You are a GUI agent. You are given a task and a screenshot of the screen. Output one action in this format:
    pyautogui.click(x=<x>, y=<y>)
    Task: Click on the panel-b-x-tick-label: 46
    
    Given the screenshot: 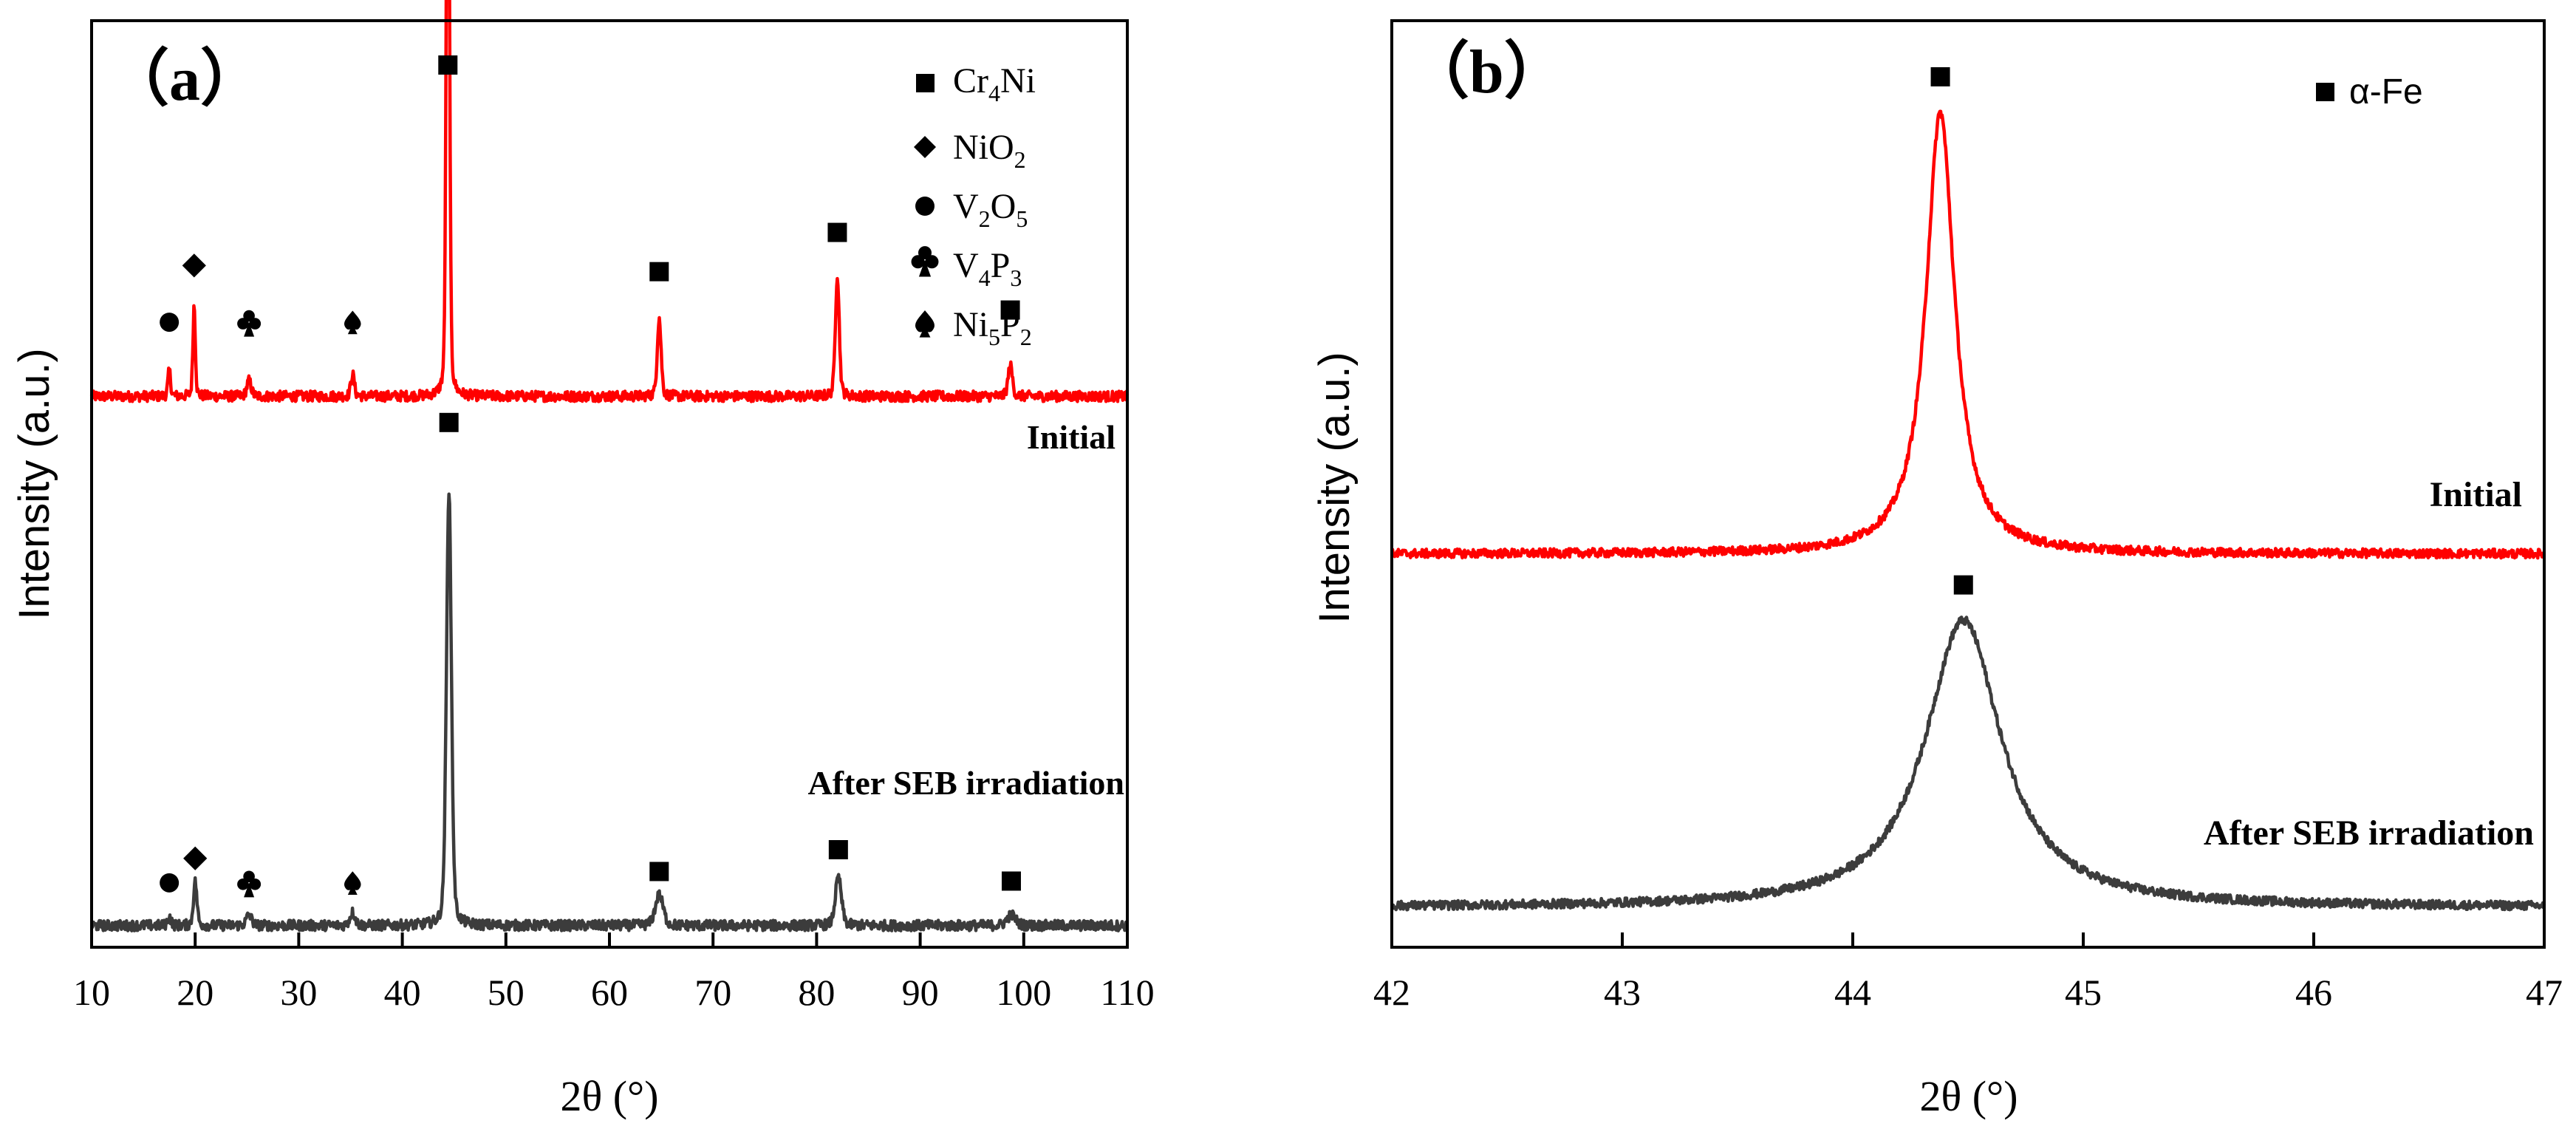 What is the action you would take?
    pyautogui.click(x=2313, y=992)
    